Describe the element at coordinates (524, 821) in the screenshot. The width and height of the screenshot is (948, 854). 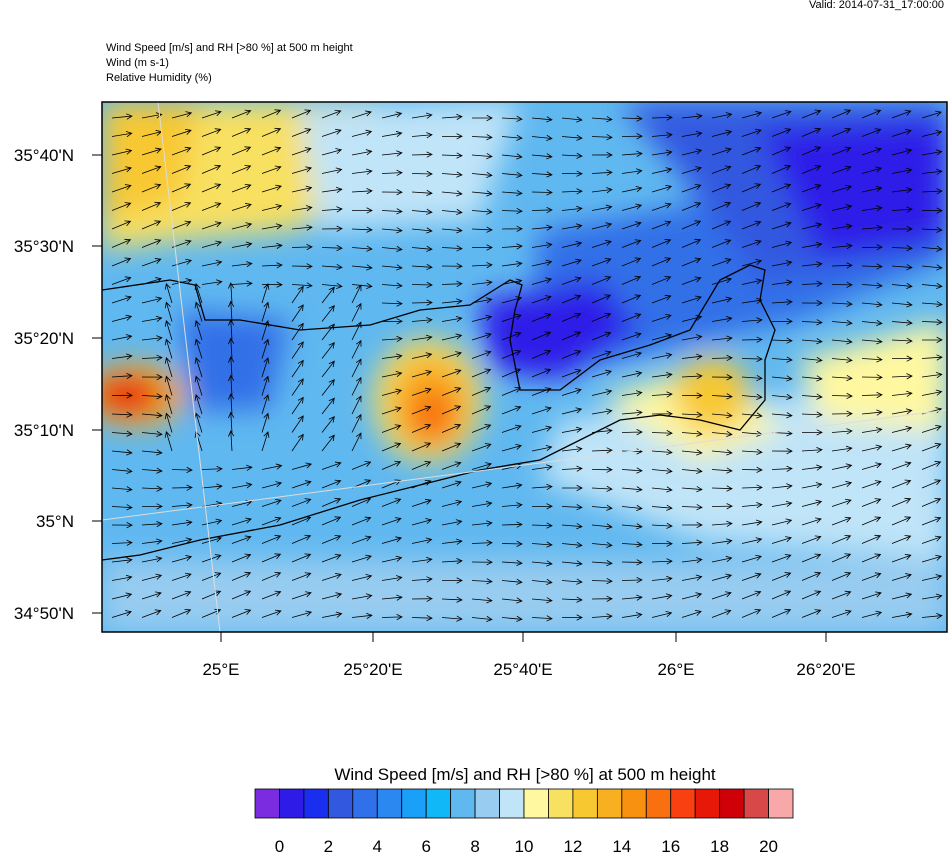
I see `colorbar: 0 2 4 6 8 10 12 14 16 18 20` at that location.